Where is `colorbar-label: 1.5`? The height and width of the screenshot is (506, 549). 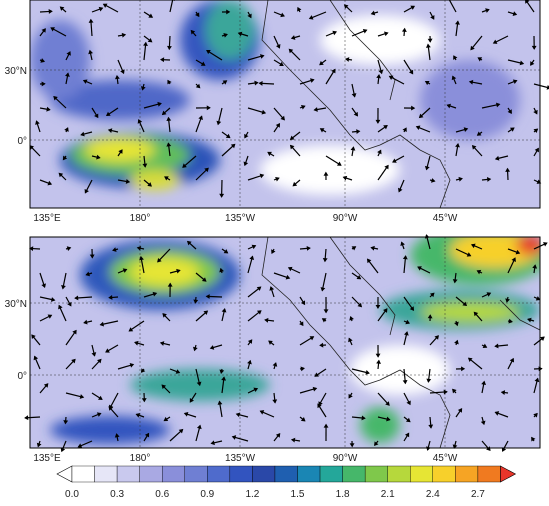
colorbar-label: 1.5 is located at coordinates (298, 494).